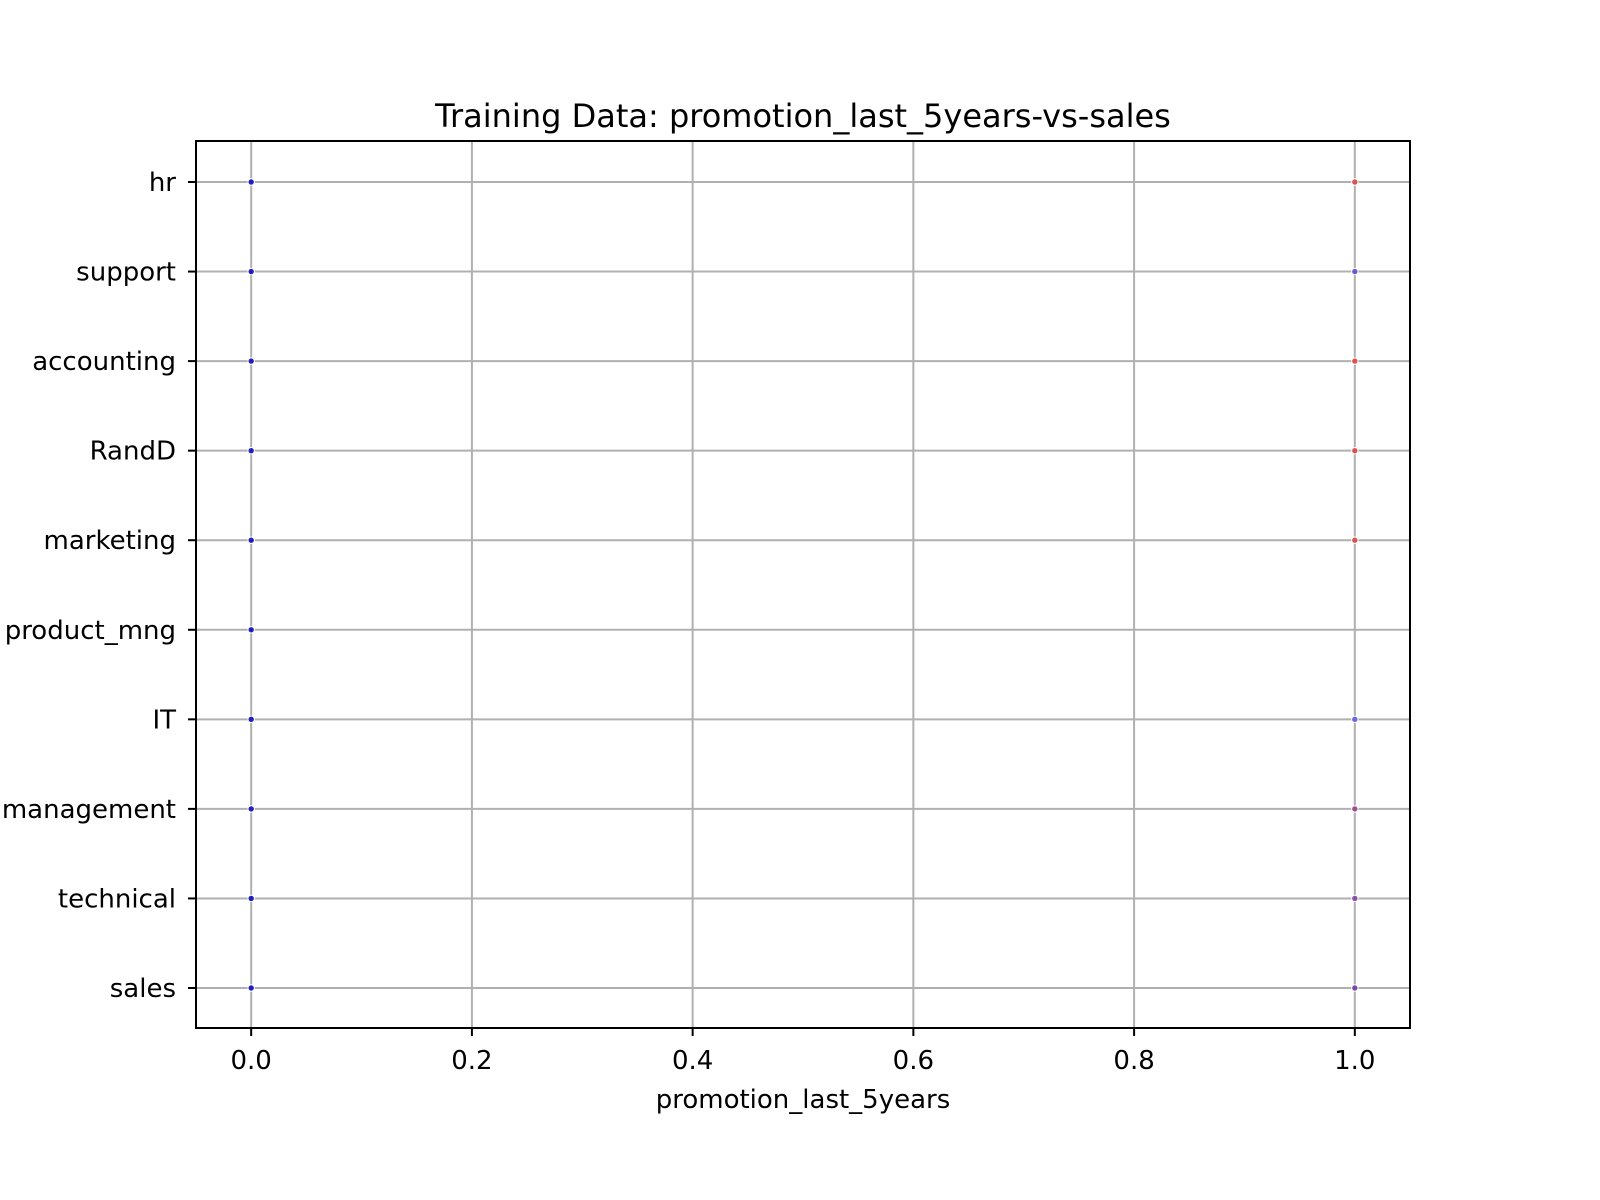 This screenshot has height=1200, width=1600. Describe the element at coordinates (133, 452) in the screenshot. I see `y-tick-label: RandD` at that location.